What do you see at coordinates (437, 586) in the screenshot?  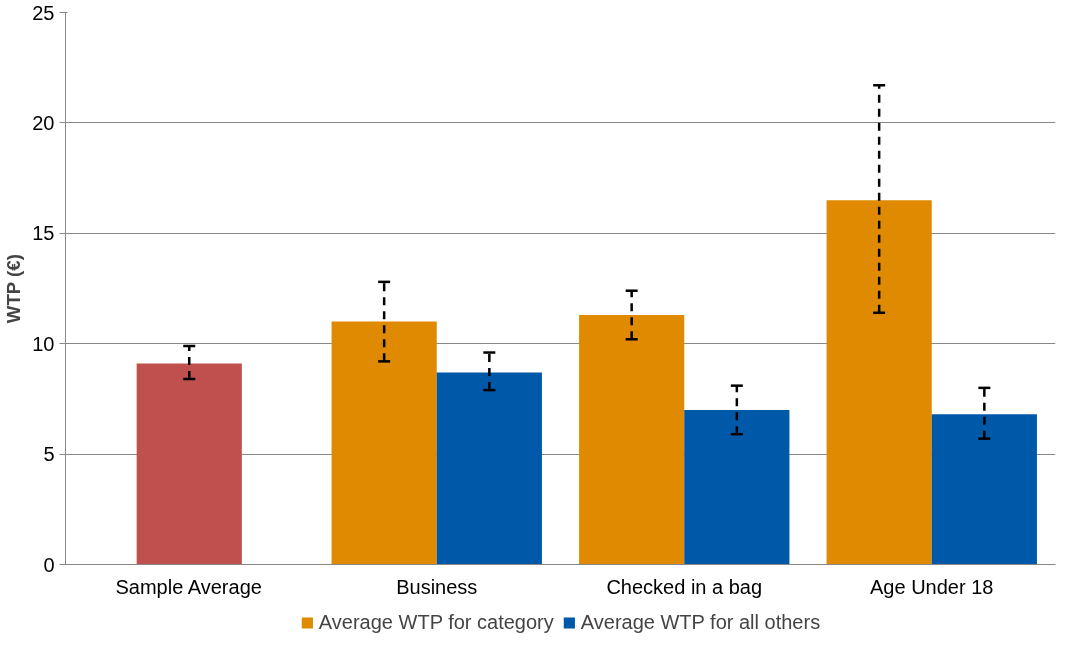 I see `x-tick-label: Business` at bounding box center [437, 586].